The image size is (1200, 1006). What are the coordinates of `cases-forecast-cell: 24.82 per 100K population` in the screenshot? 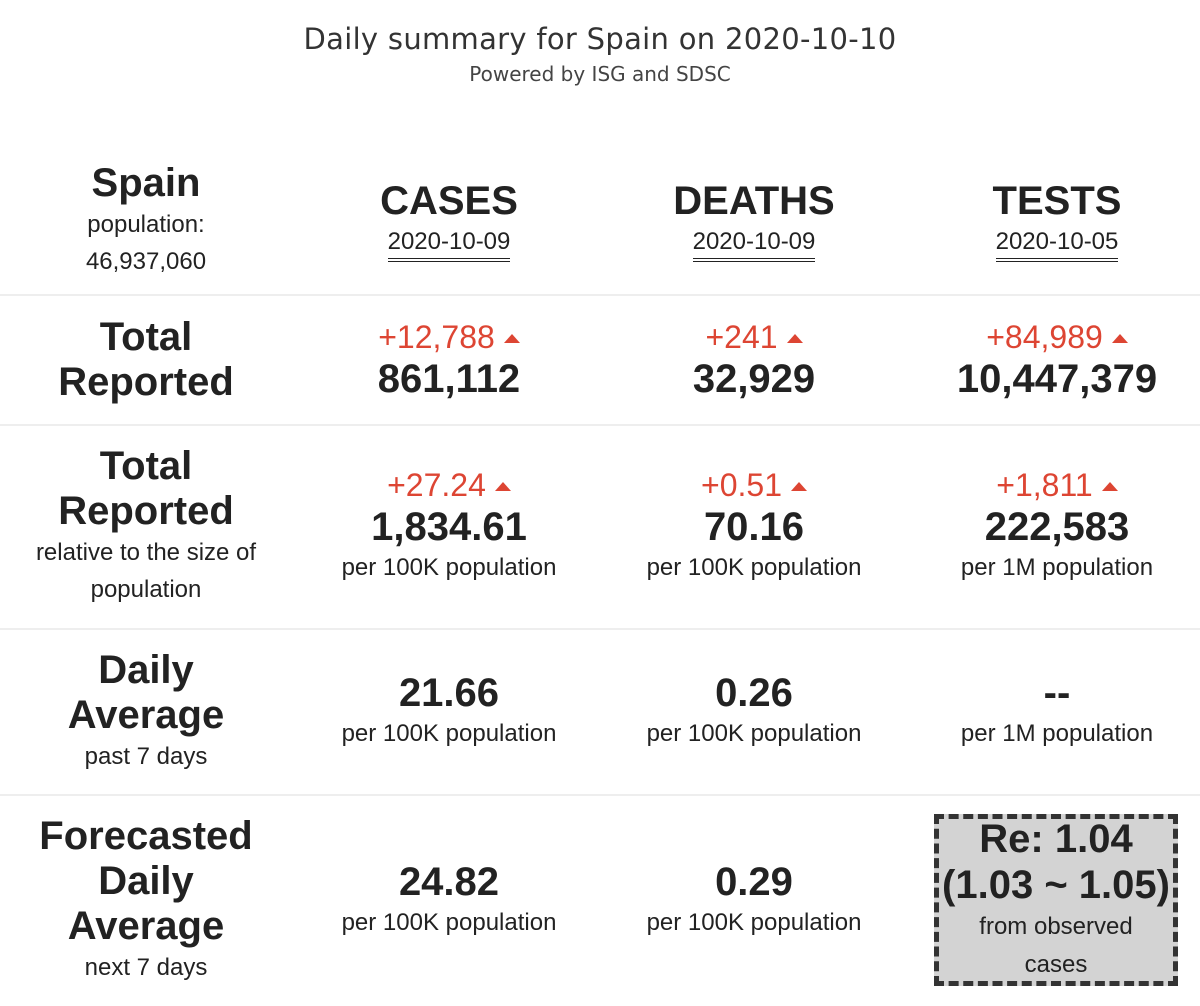 It's located at (449, 900).